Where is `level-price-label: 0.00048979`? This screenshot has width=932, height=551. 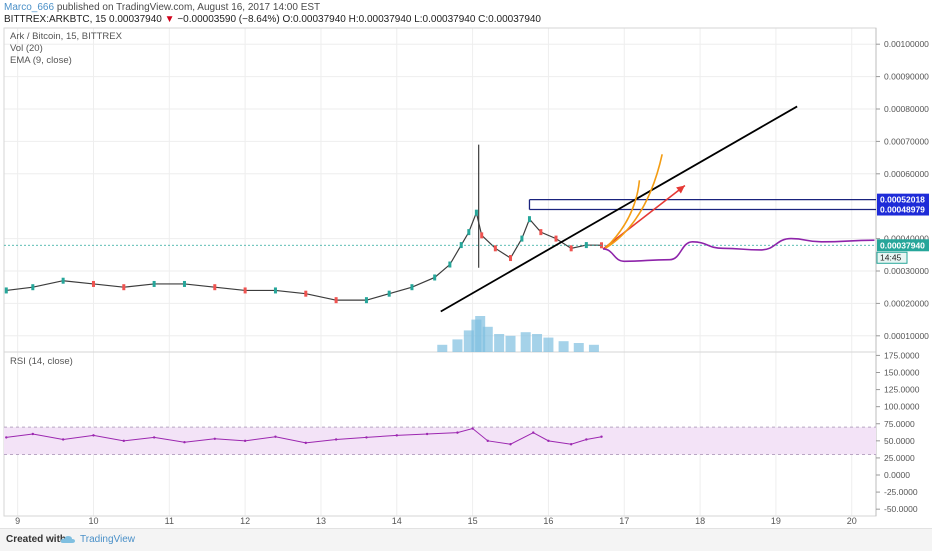
level-price-label: 0.00048979 is located at coordinates (902, 210).